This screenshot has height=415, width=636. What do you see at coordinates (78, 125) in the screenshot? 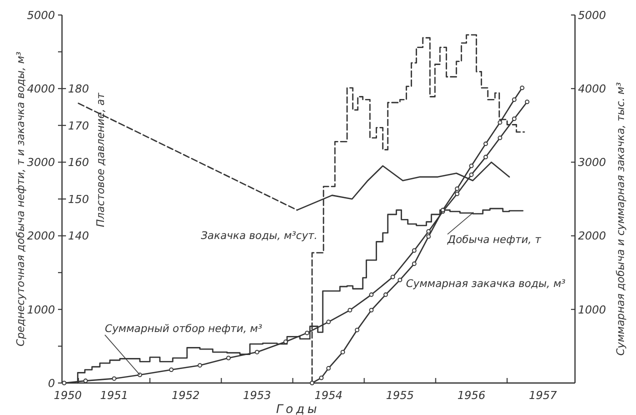
I see `y3-tick-label: 170` at bounding box center [78, 125].